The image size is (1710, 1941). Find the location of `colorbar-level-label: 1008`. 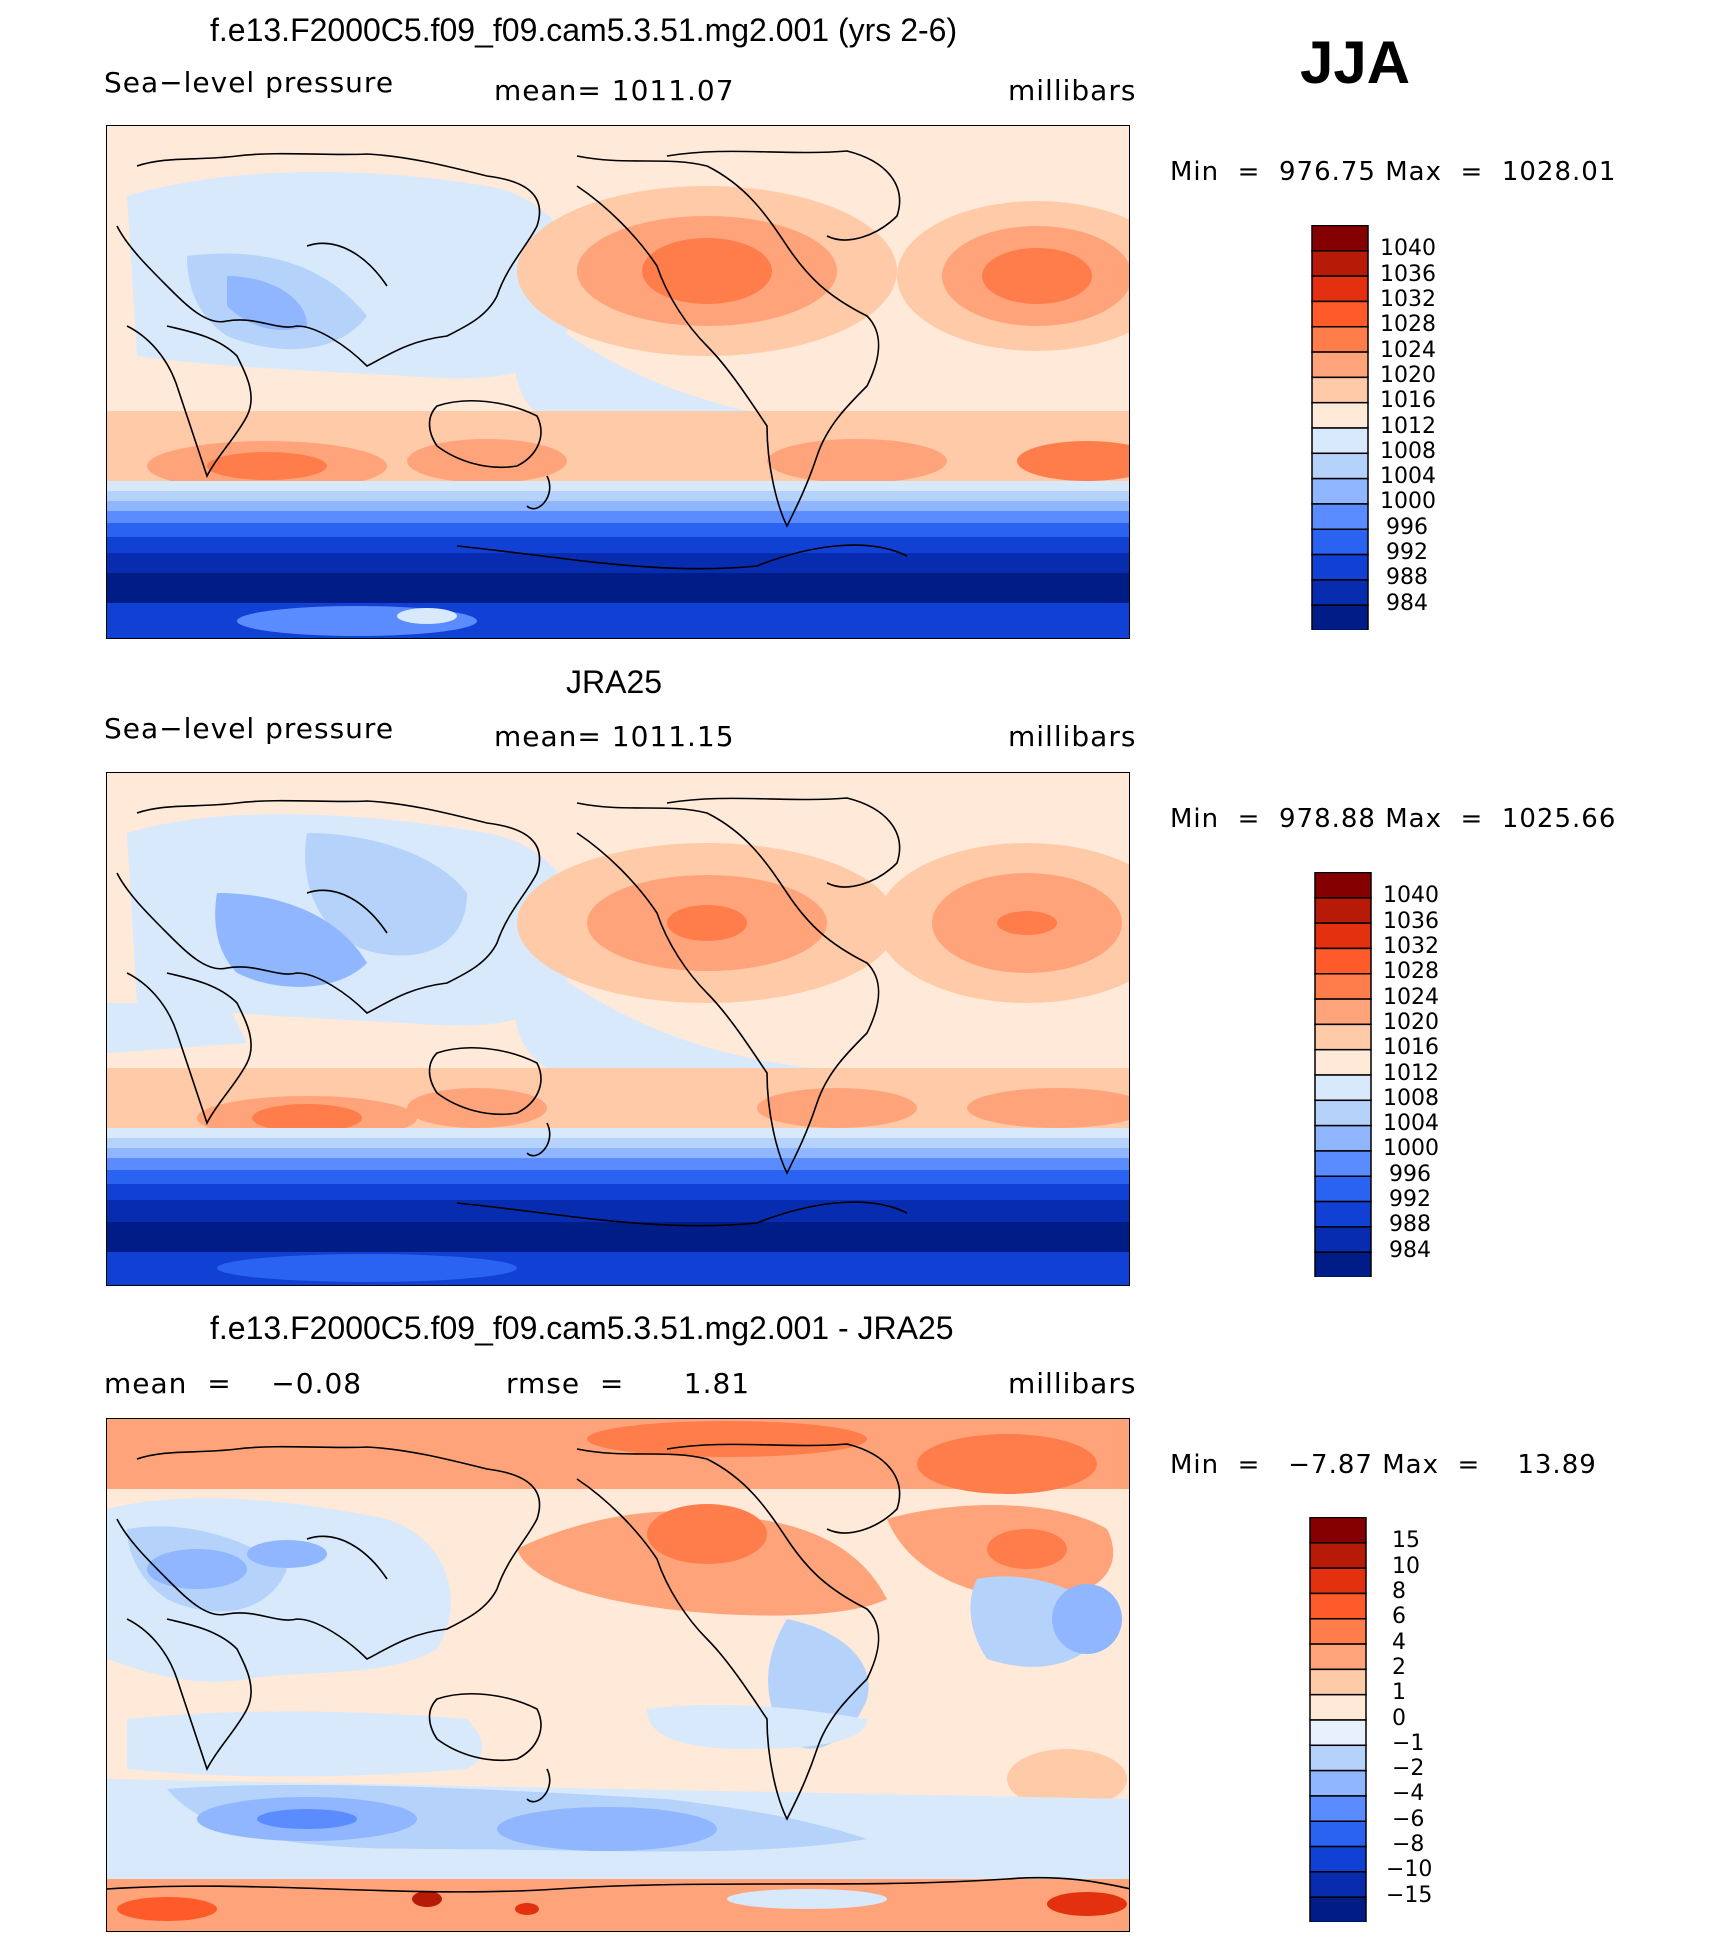

colorbar-level-label: 1008 is located at coordinates (1408, 451).